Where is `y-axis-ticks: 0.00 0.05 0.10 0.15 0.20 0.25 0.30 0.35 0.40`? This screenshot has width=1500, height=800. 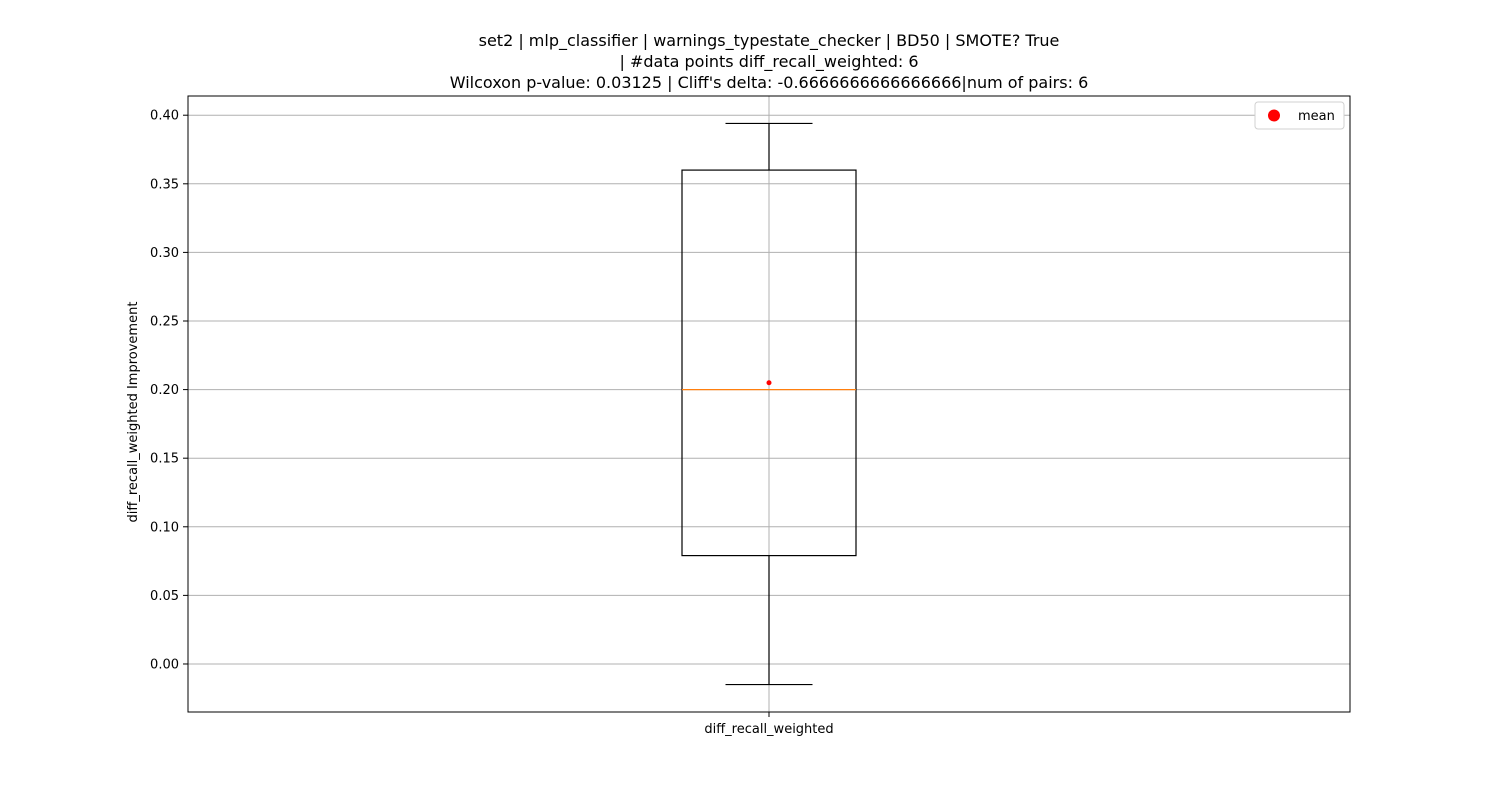 y-axis-ticks: 0.00 0.05 0.10 0.15 0.20 0.25 0.30 0.35 0.40 is located at coordinates (169, 390).